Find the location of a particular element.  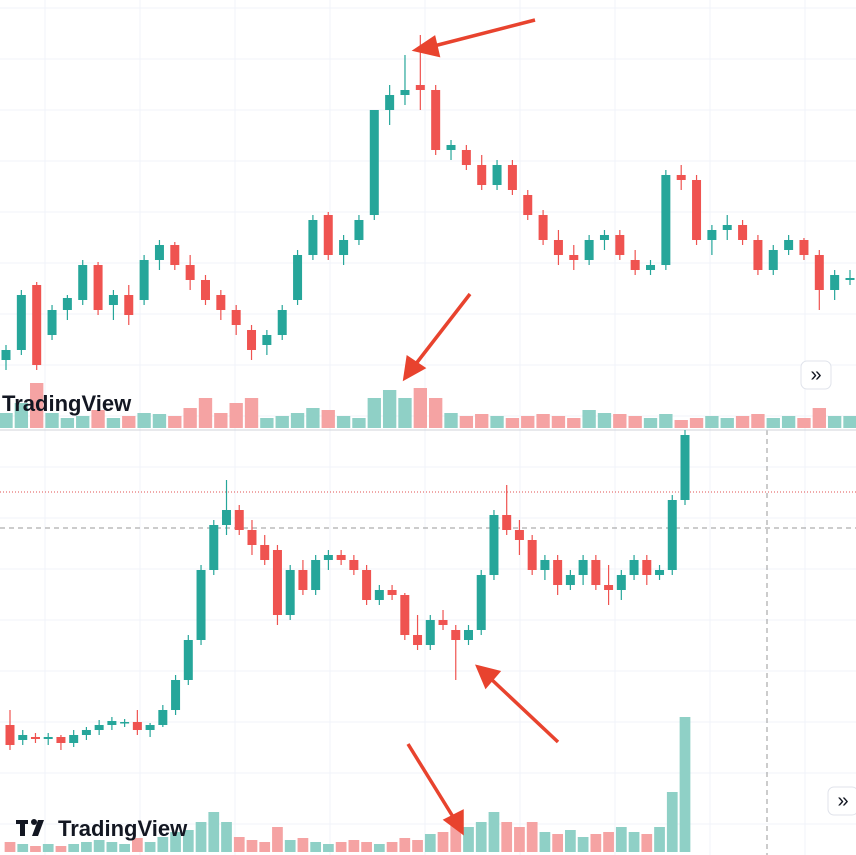

watermark: TradingView is located at coordinates (123, 828).